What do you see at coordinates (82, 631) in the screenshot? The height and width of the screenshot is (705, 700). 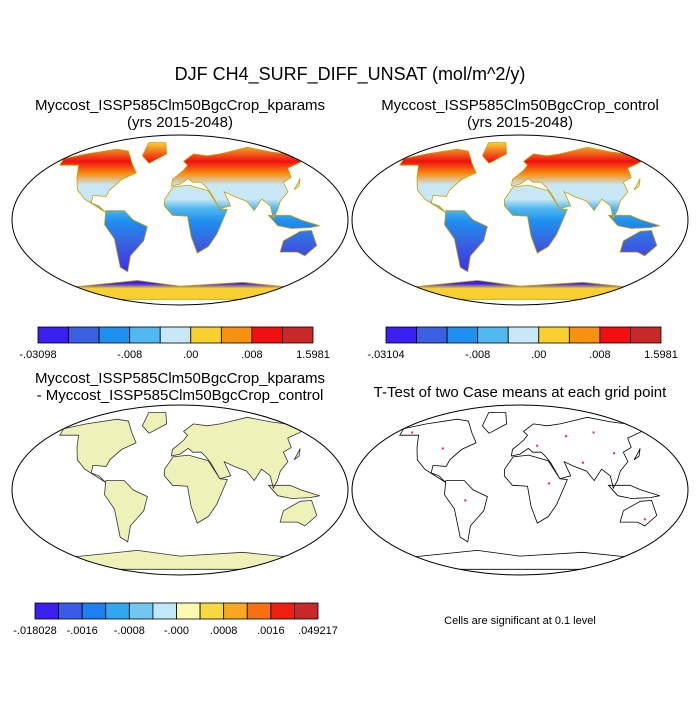 I see `colorbar-label: -.0016` at bounding box center [82, 631].